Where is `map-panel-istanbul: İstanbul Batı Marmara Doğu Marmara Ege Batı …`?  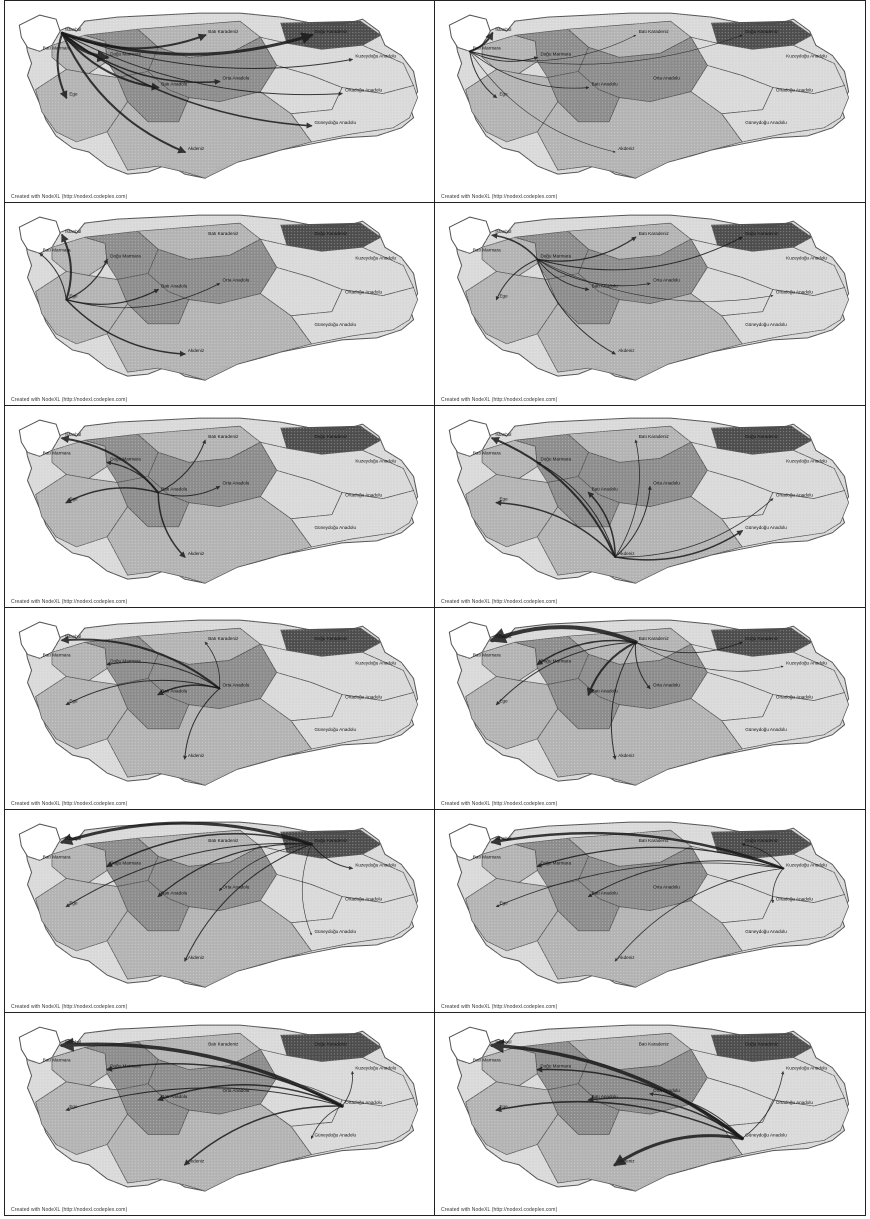 map-panel-istanbul: İstanbul Batı Marmara Doğu Marmara Ege Batı … is located at coordinates (220, 102).